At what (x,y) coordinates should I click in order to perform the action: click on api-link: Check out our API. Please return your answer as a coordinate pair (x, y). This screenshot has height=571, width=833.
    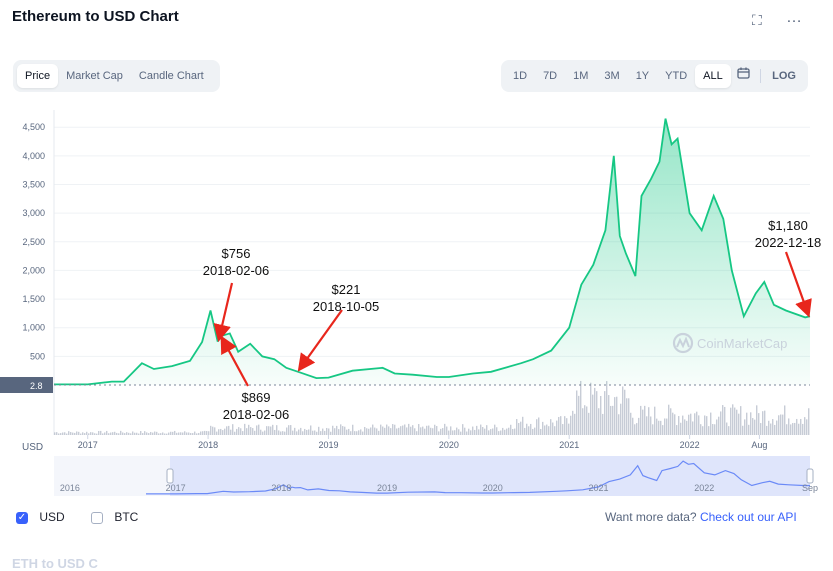
    Looking at the image, I should click on (748, 517).